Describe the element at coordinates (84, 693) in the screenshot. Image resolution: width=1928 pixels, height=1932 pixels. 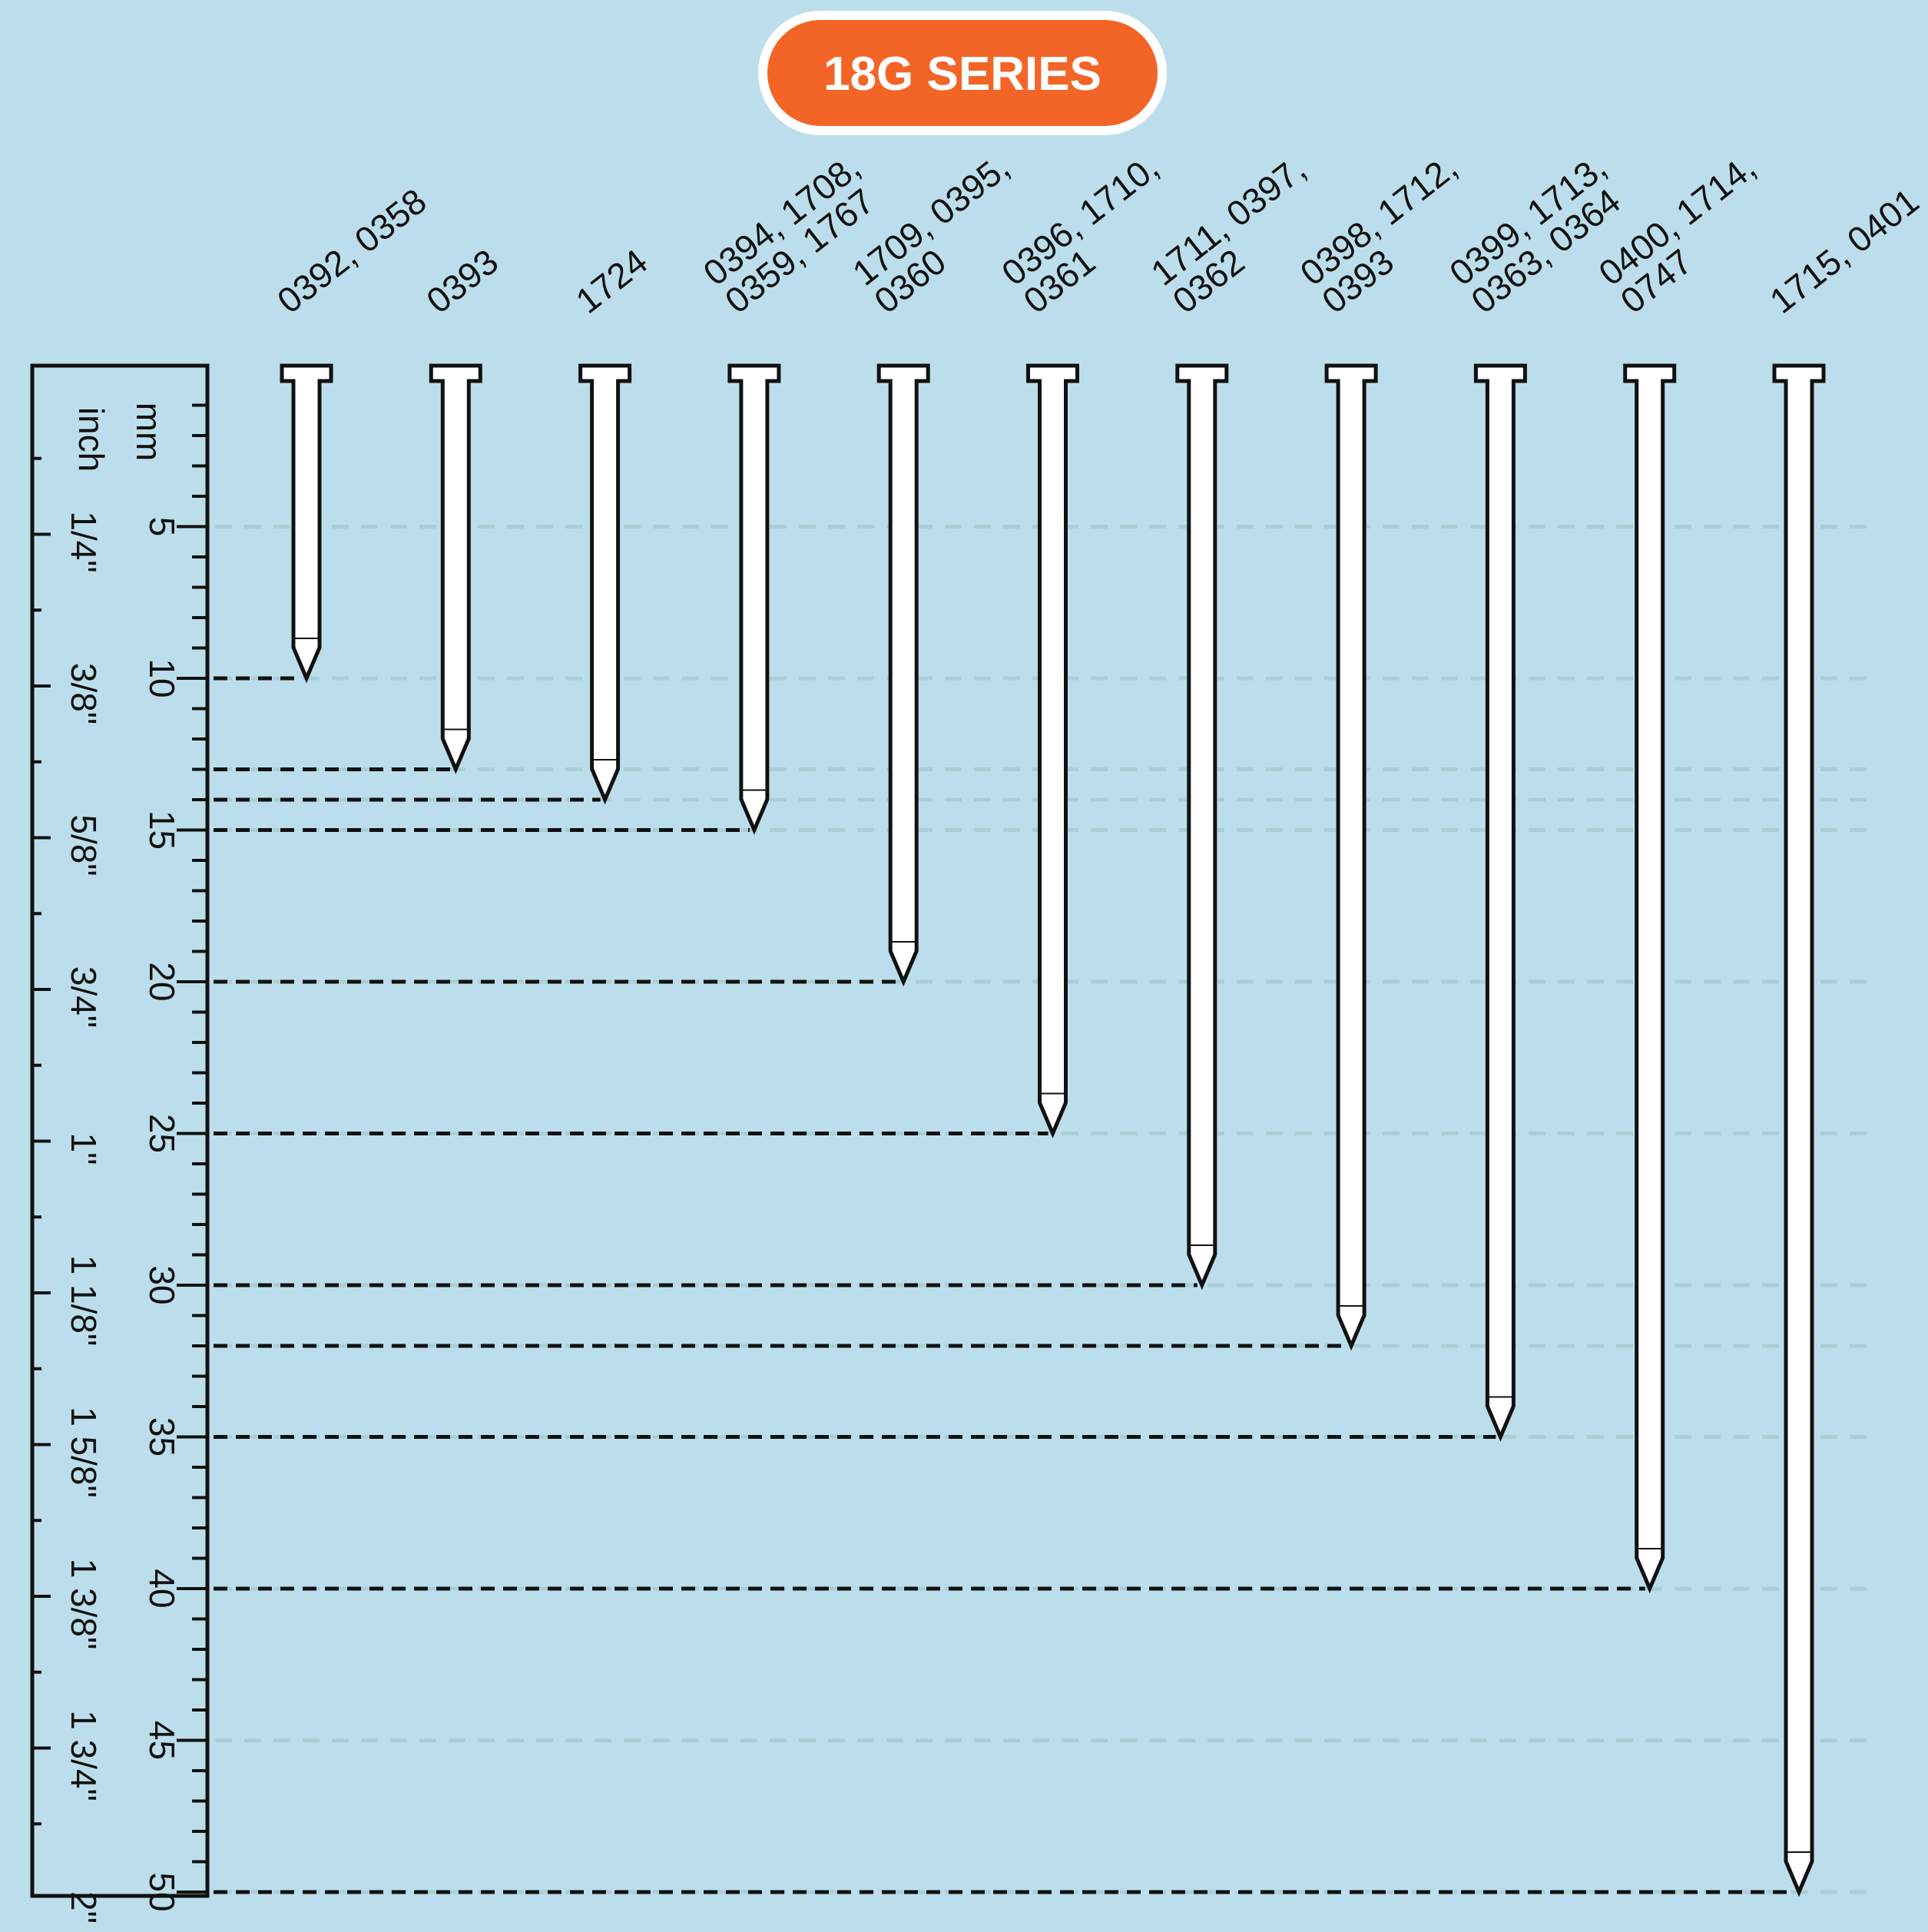
I see `inch-label: 3/8"` at that location.